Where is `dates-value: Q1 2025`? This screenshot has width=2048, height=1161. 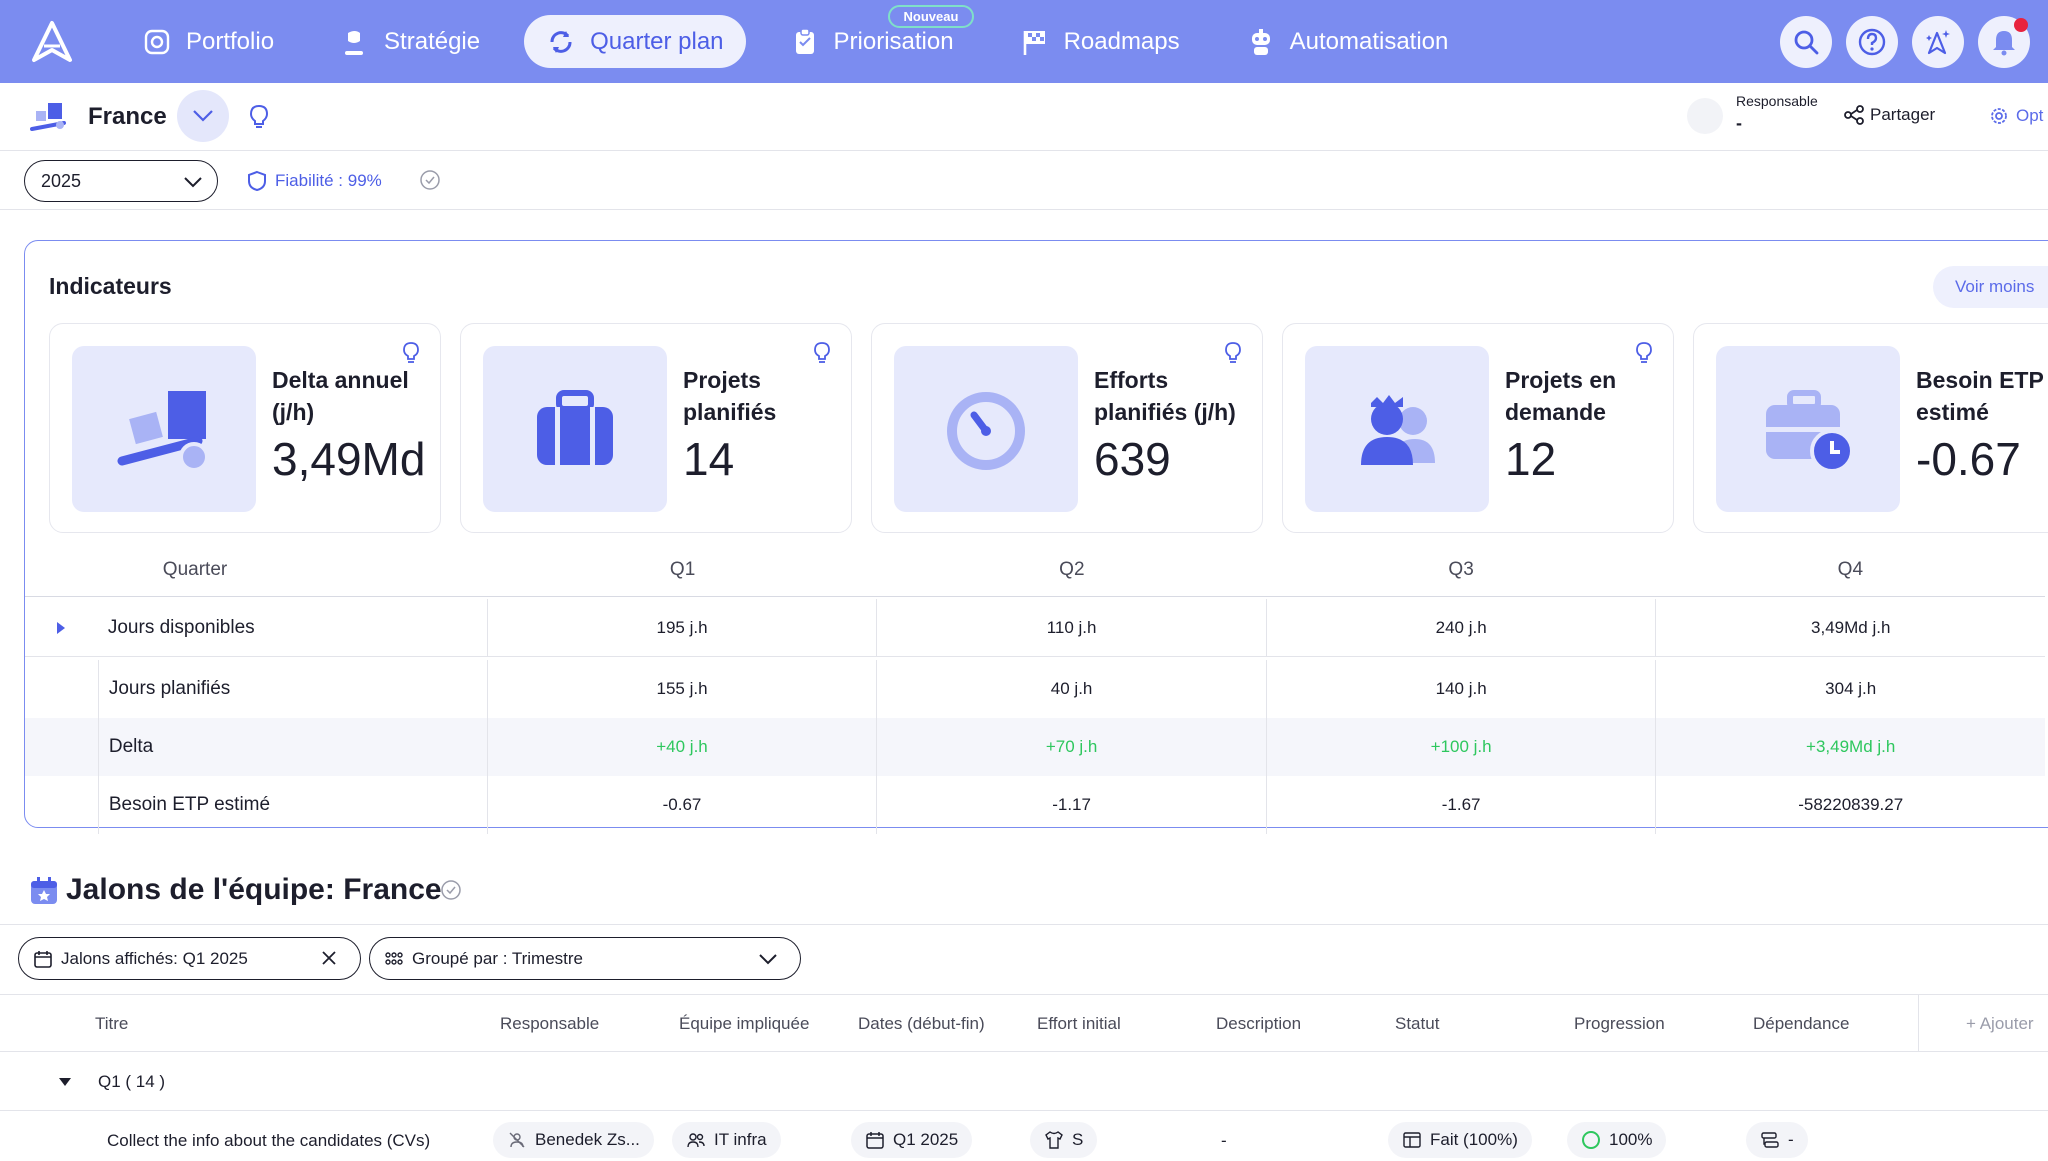 dates-value: Q1 2025 is located at coordinates (926, 1139).